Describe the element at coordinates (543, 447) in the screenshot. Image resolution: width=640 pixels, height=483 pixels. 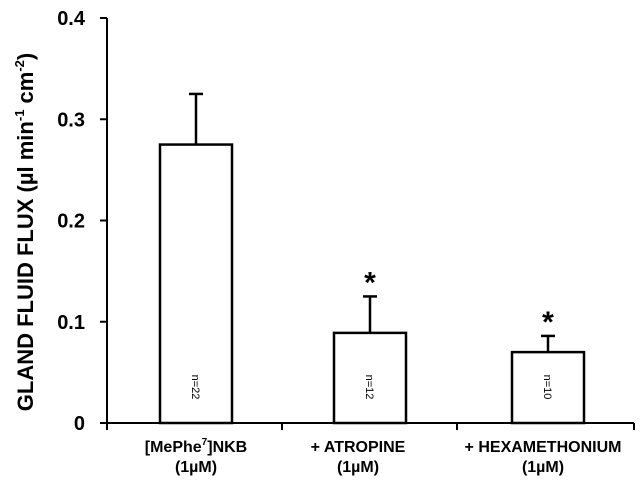
I see `category-label: + HEXAMETHONIUM` at that location.